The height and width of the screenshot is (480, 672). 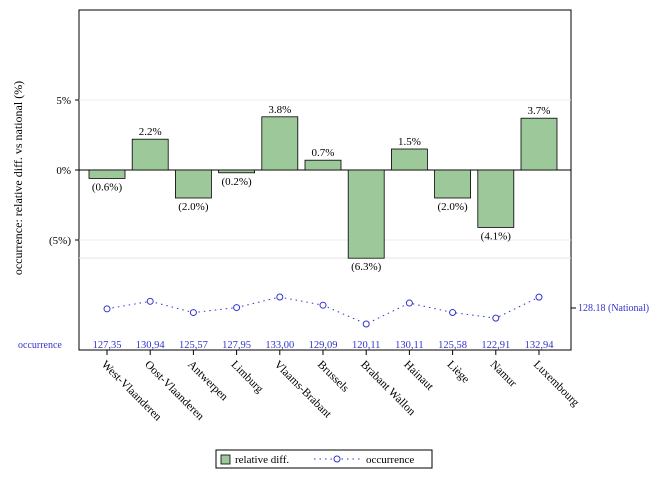 I want to click on y-tick-label: 0%, so click(x=63, y=171).